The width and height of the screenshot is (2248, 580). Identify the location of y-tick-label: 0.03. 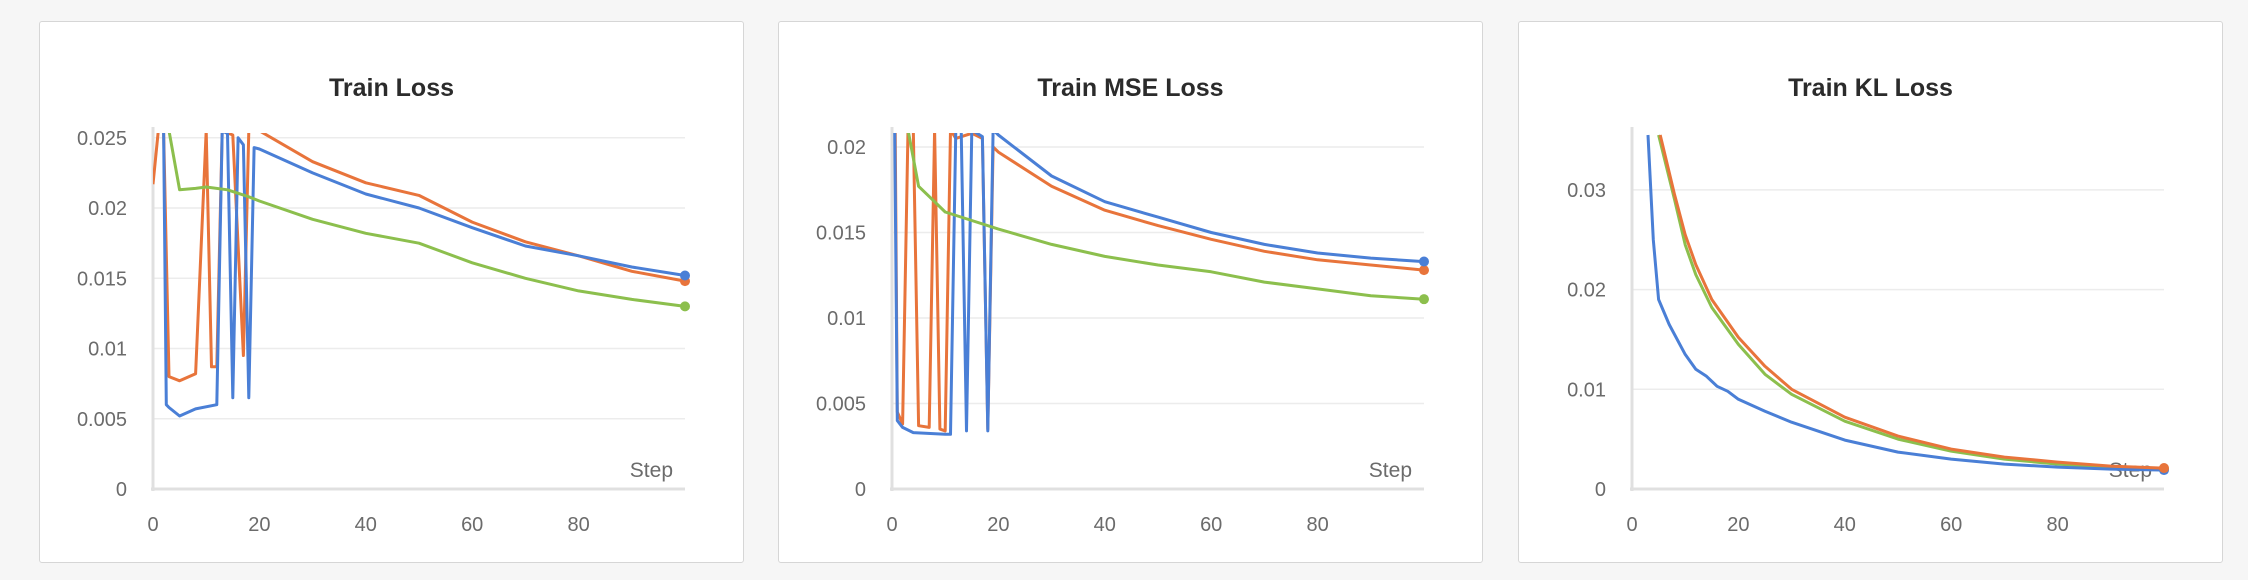
(1586, 191).